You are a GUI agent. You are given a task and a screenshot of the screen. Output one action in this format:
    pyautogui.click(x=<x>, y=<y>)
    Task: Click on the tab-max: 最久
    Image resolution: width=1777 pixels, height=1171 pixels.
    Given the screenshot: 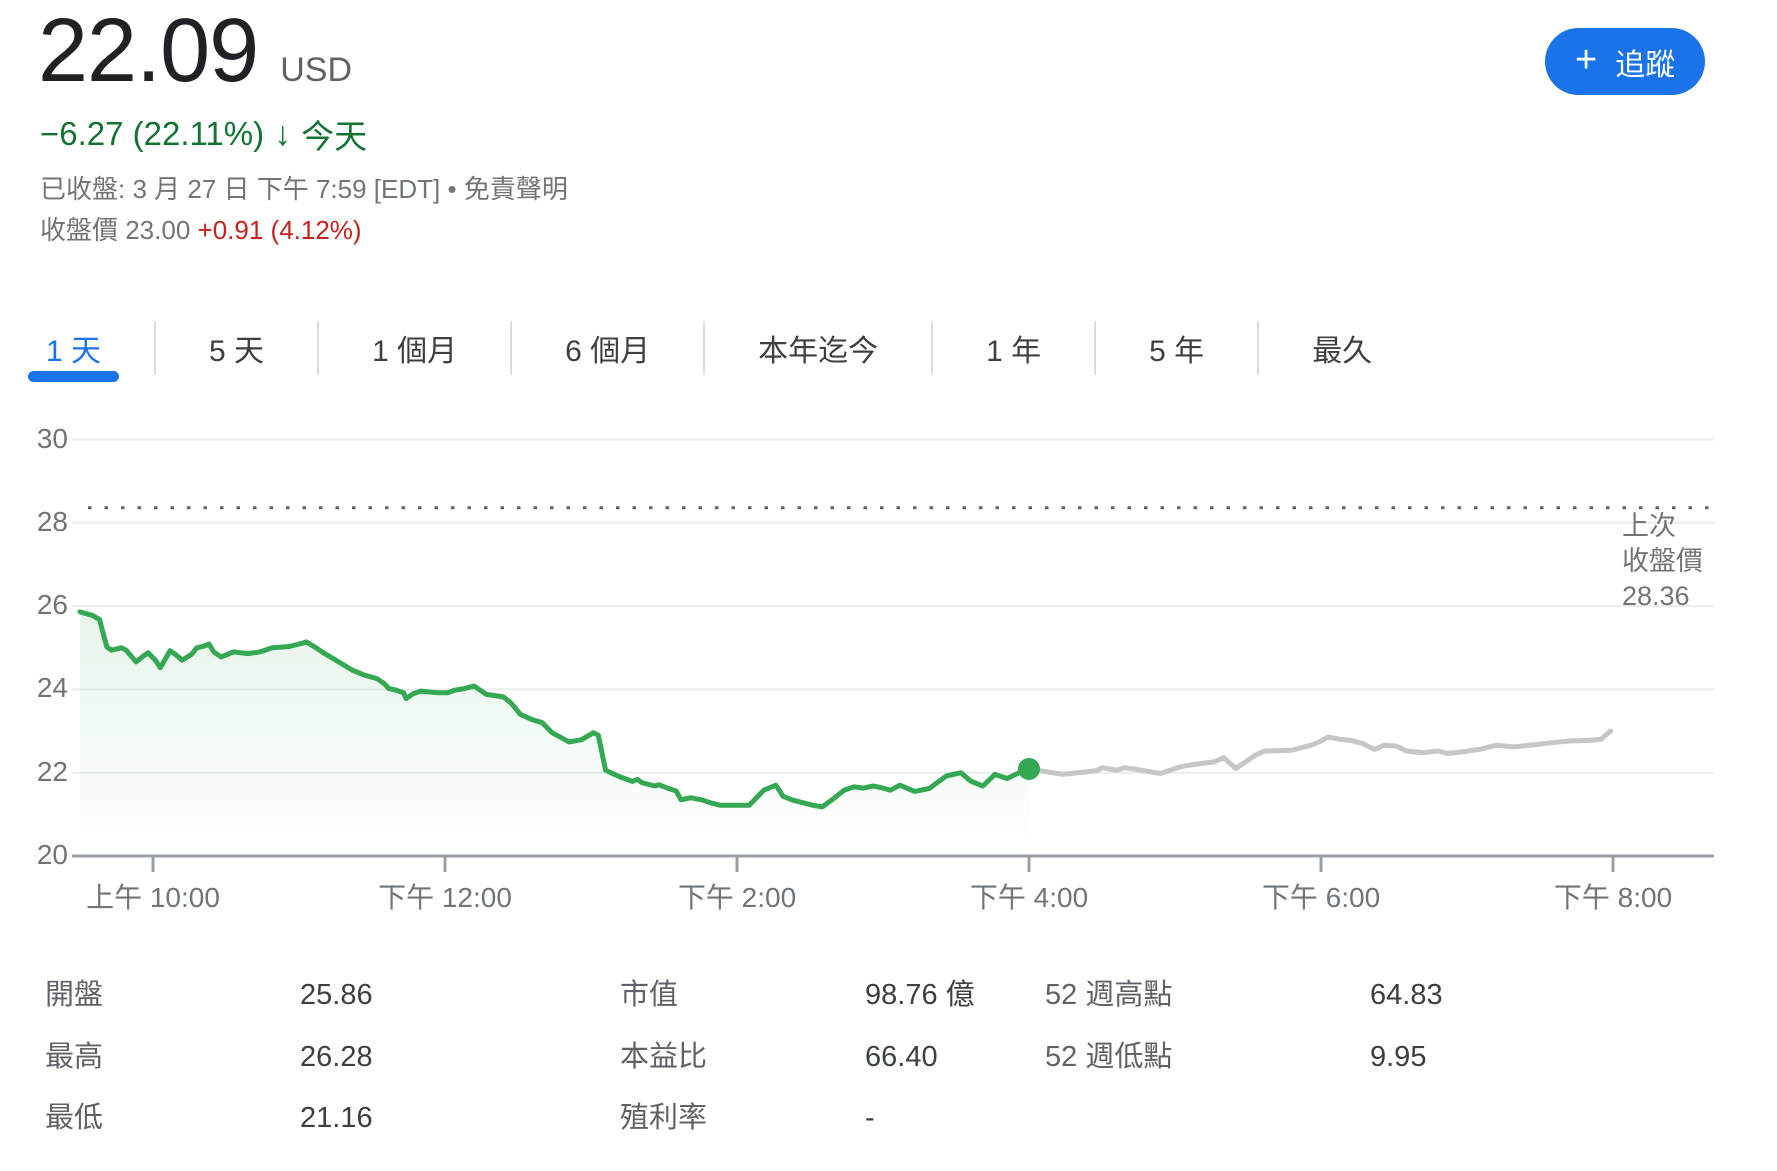 What is the action you would take?
    pyautogui.click(x=1342, y=351)
    